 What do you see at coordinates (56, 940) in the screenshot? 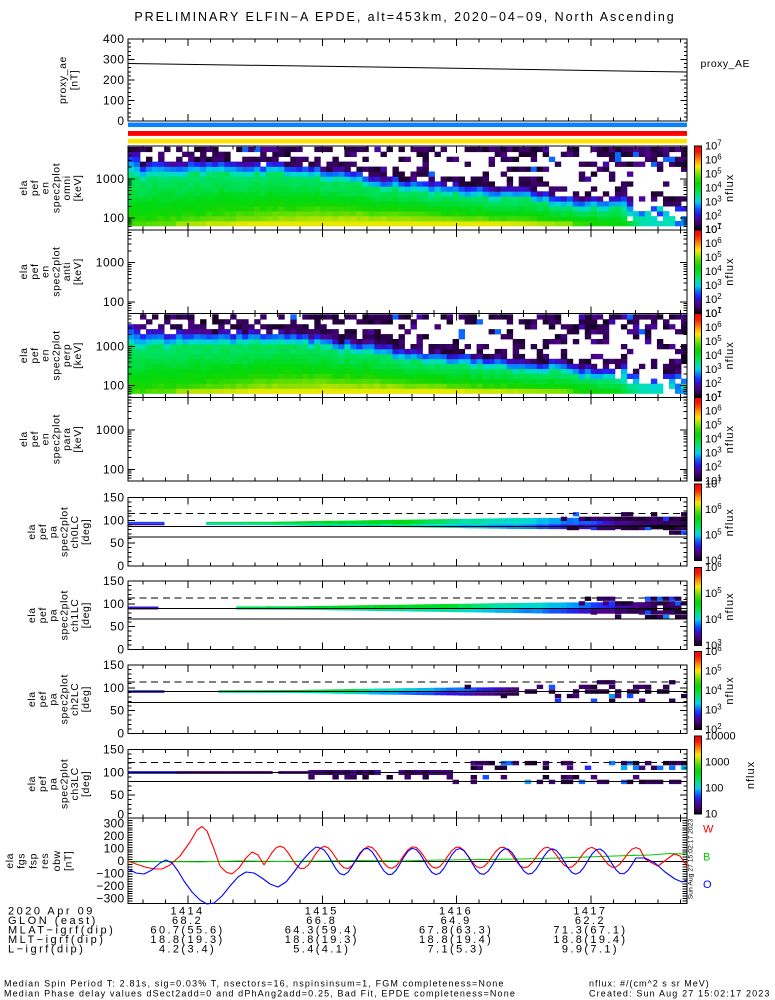
I see `svg-text: MLT−igrf(dip)` at bounding box center [56, 940].